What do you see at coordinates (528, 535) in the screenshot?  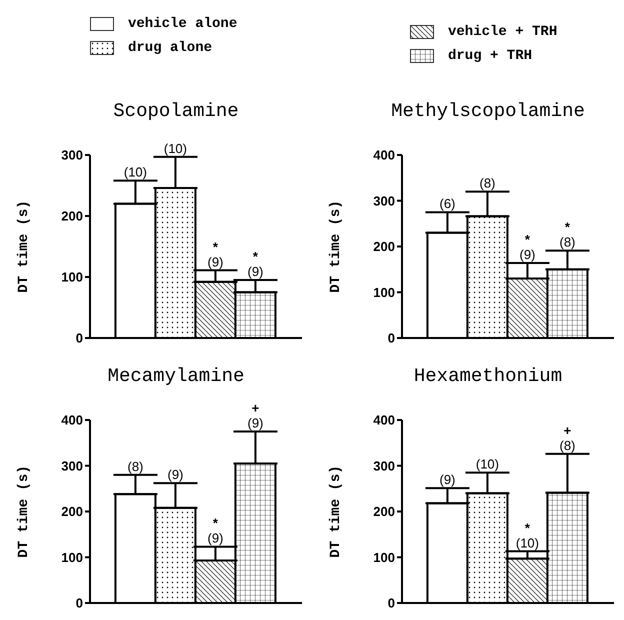 I see `annotation: * (10)` at bounding box center [528, 535].